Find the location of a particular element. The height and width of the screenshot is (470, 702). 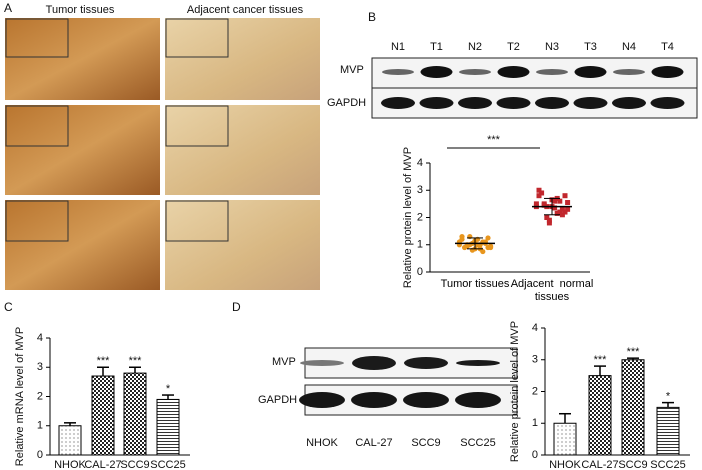

lane-label: N4 is located at coordinates (629, 47).